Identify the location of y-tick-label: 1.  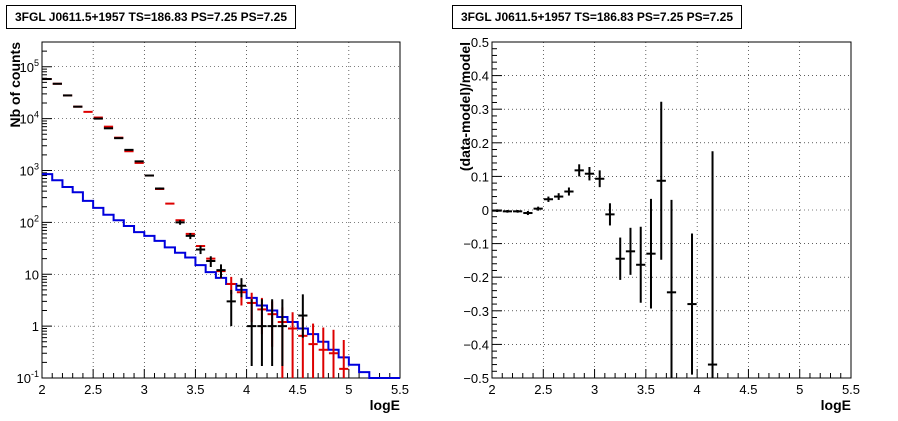
(35, 326).